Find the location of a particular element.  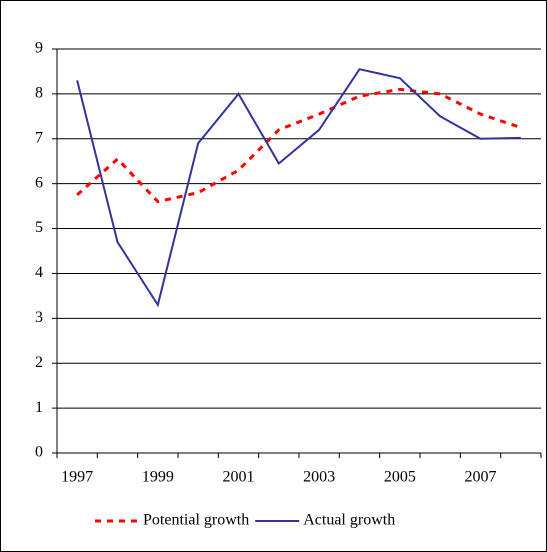

x-tick-label: 1999 is located at coordinates (158, 477).